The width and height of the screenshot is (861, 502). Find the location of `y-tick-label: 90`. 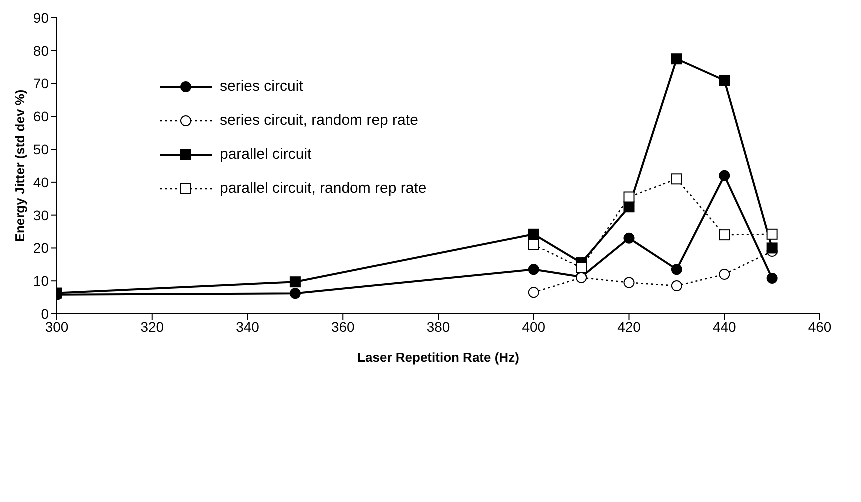

y-tick-label: 90 is located at coordinates (41, 18).